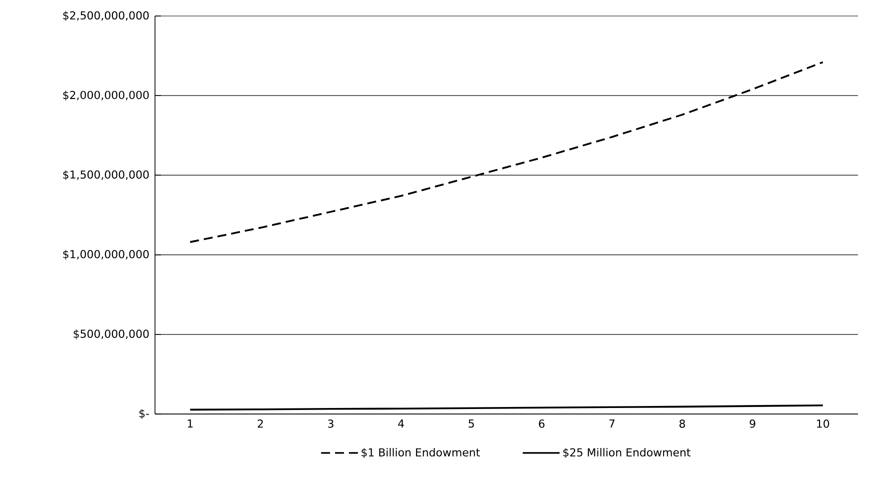 The width and height of the screenshot is (890, 483). What do you see at coordinates (401, 424) in the screenshot?
I see `x-tick-label: 4` at bounding box center [401, 424].